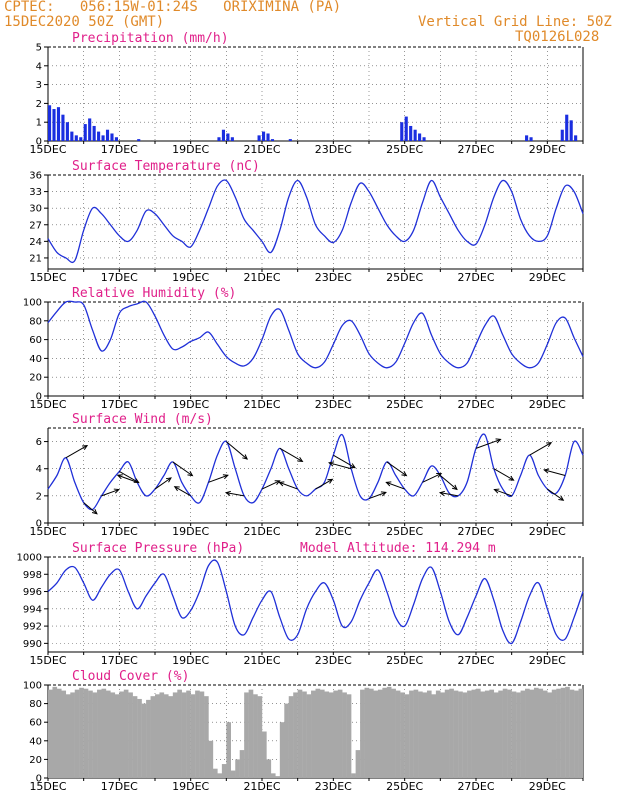 The image size is (618, 800). I want to click on y-tick-label: 0, so click(39, 397).